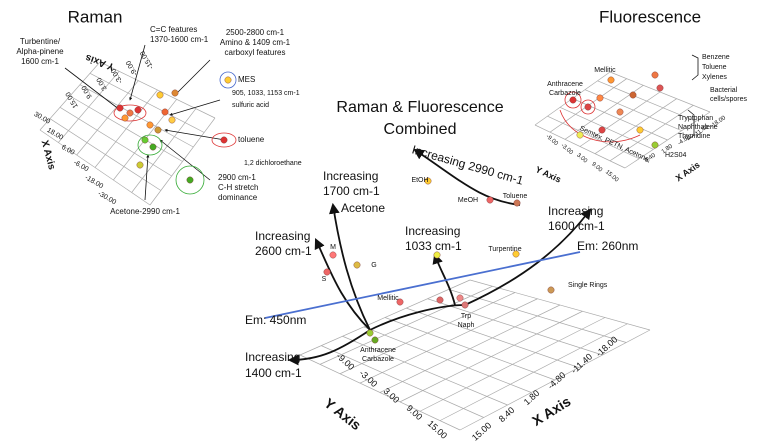  I want to click on label: Carbazole, so click(565, 93).